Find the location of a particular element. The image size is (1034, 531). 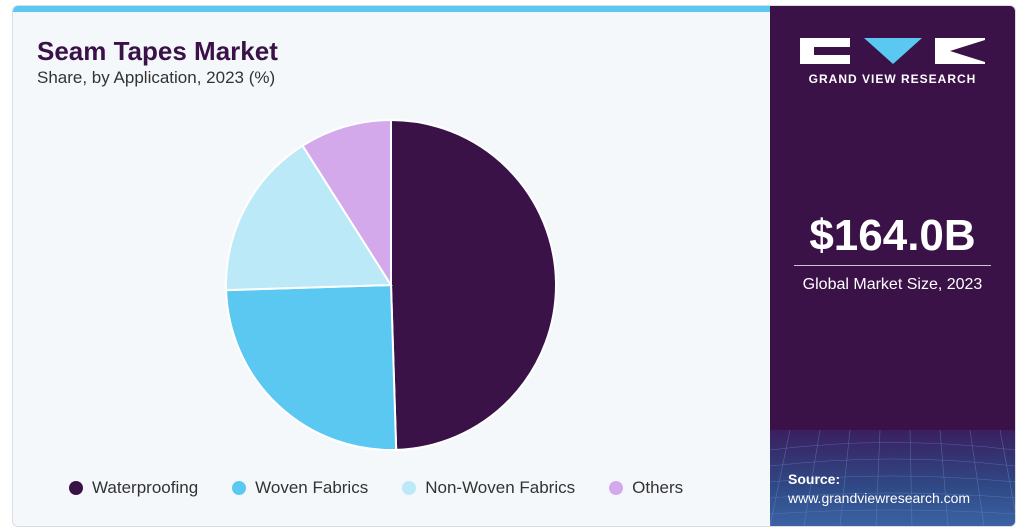

grid-pattern is located at coordinates (892, 478).